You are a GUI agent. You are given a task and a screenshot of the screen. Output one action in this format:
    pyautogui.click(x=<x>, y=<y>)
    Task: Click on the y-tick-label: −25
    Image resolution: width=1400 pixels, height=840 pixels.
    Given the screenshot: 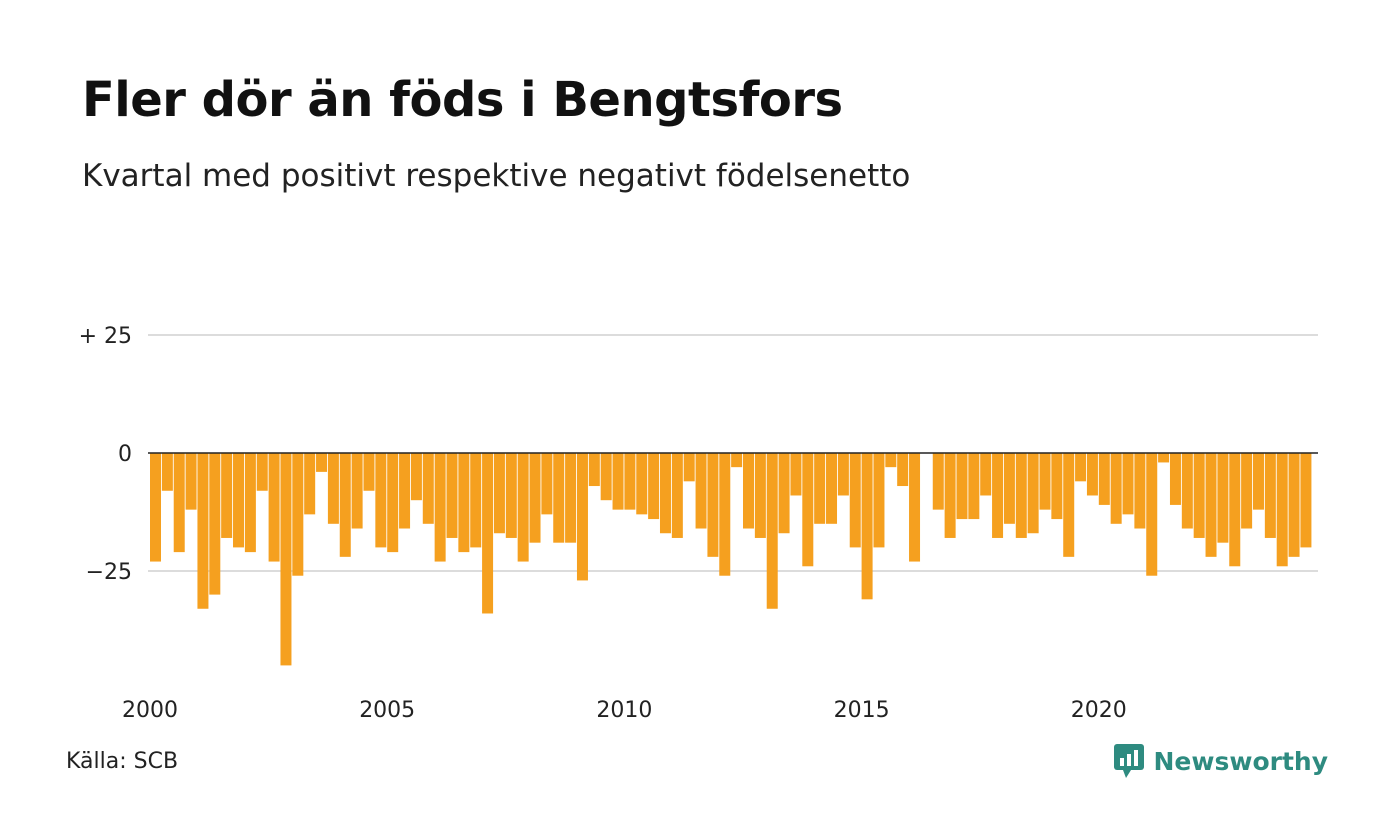 What is the action you would take?
    pyautogui.click(x=109, y=572)
    